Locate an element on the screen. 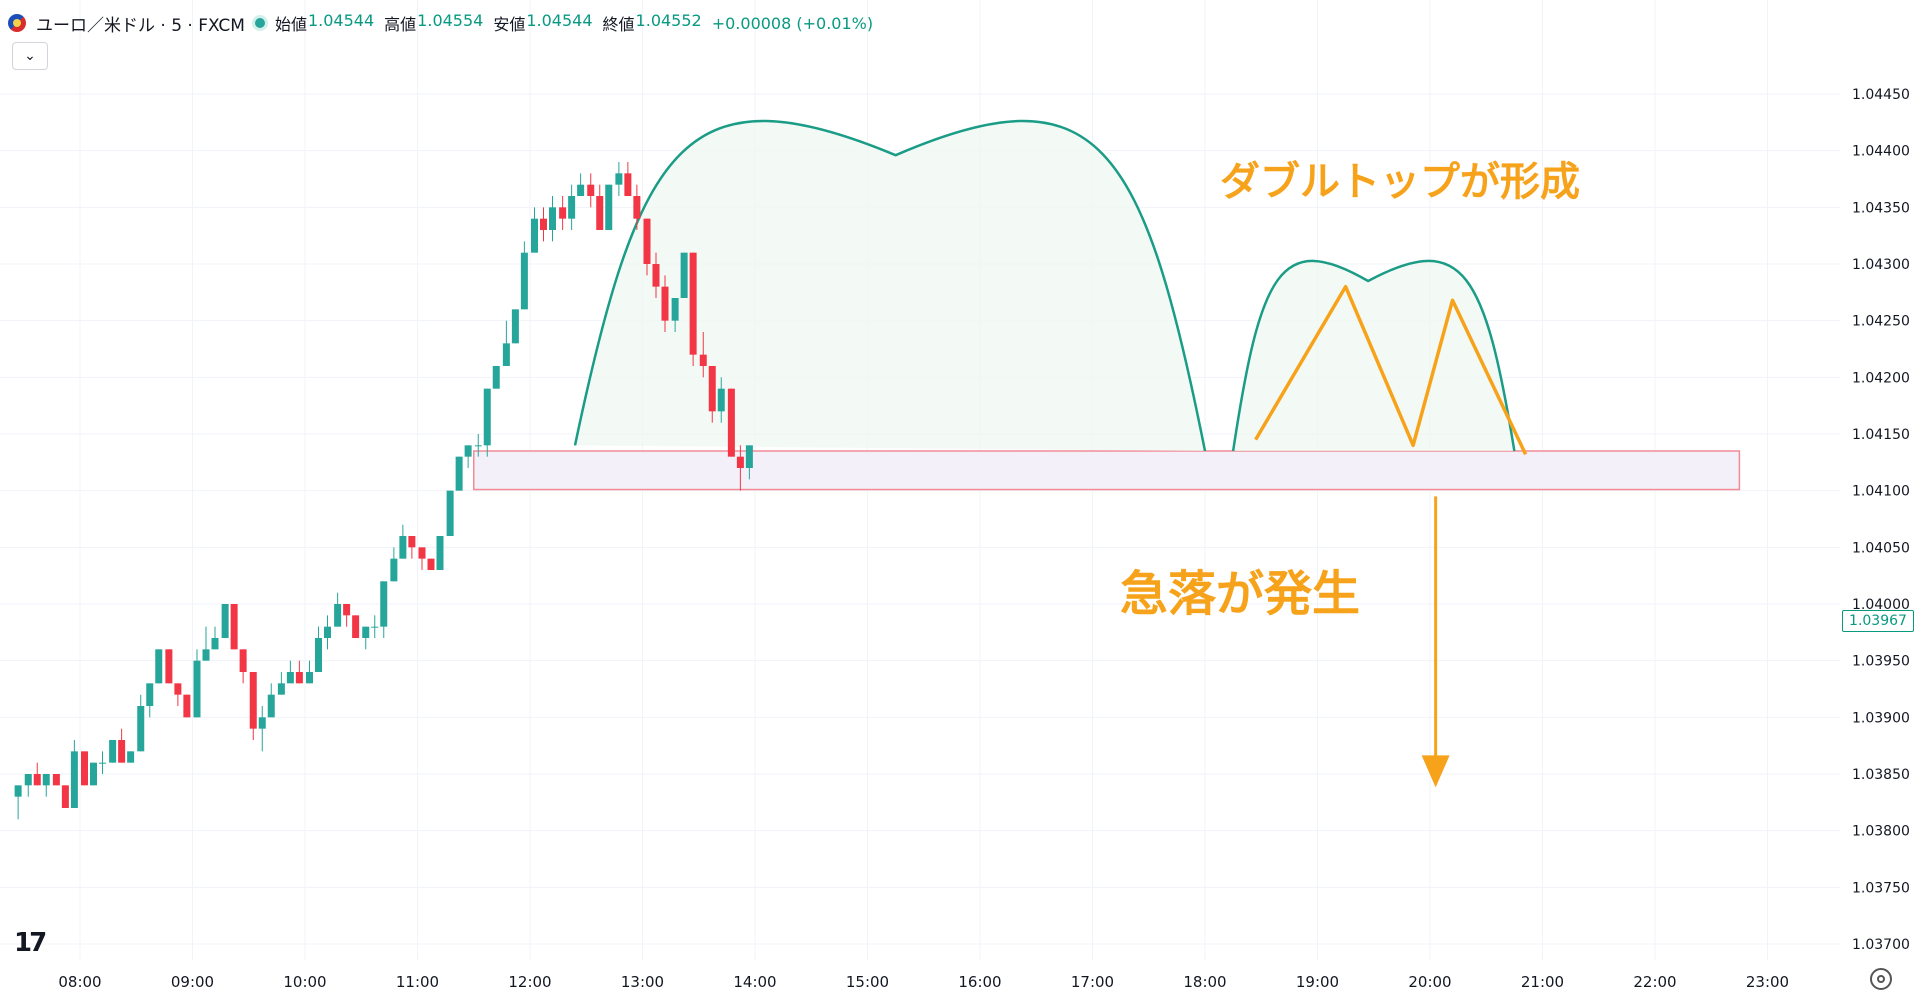  y-tick-label: 1.03750 is located at coordinates (1881, 888).